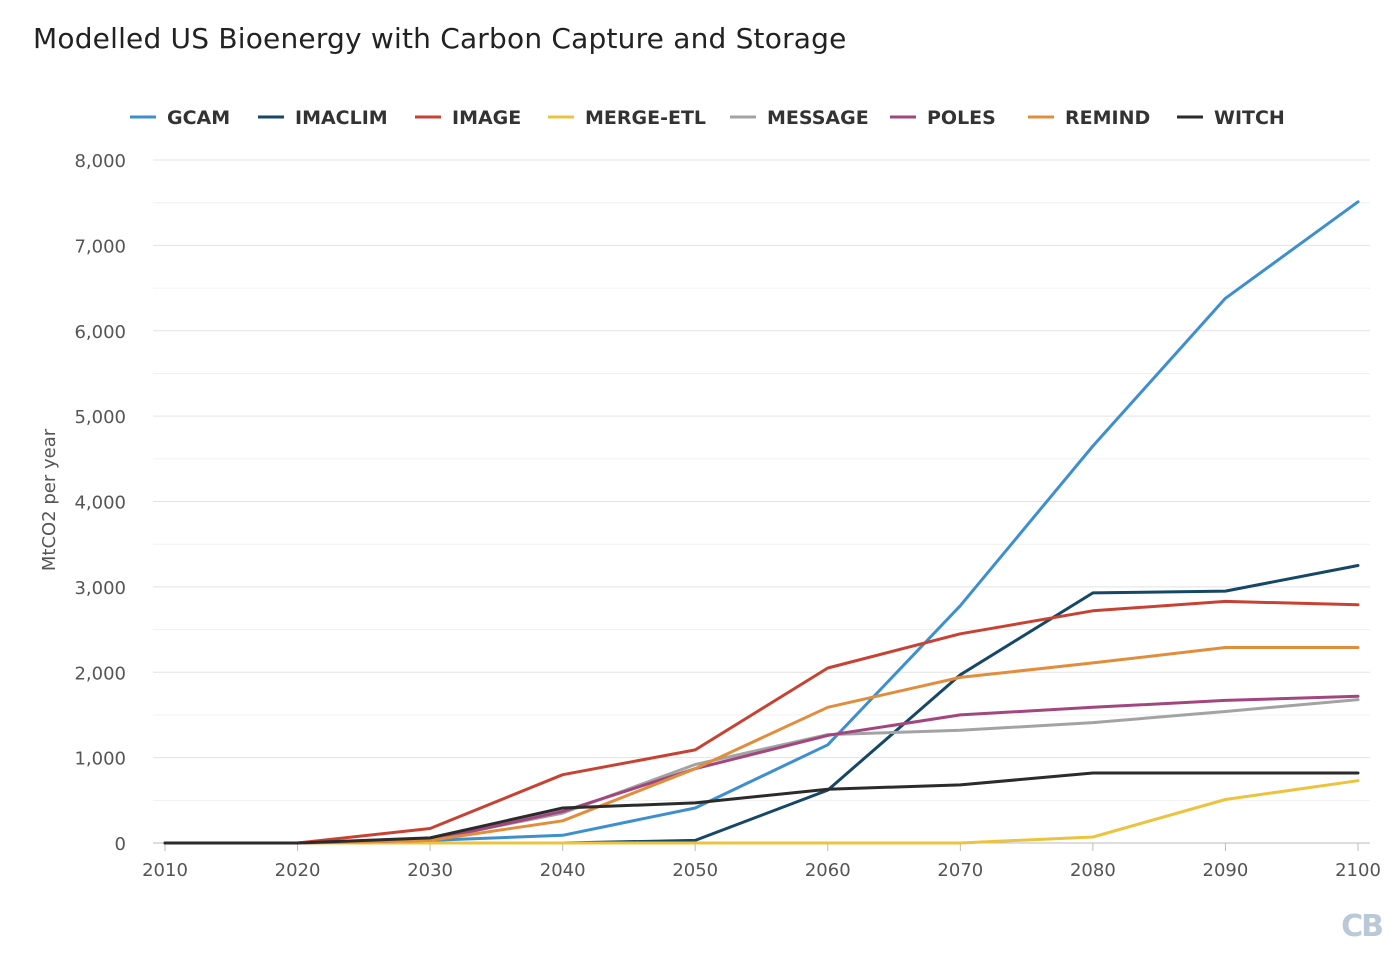 This screenshot has height=960, width=1400. I want to click on y-tick-label: 4,000, so click(100, 503).